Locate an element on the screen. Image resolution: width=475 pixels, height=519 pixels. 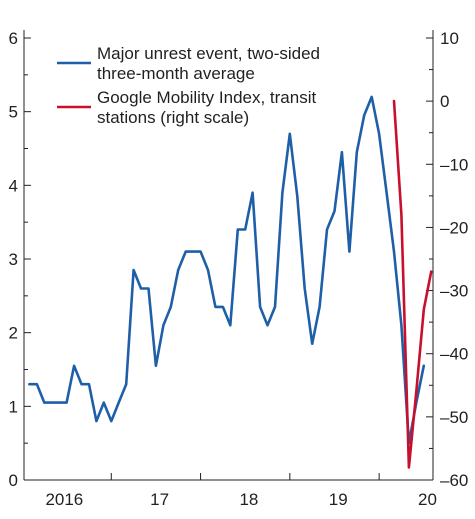
legend-label: stations (right scale) is located at coordinates (173, 117).